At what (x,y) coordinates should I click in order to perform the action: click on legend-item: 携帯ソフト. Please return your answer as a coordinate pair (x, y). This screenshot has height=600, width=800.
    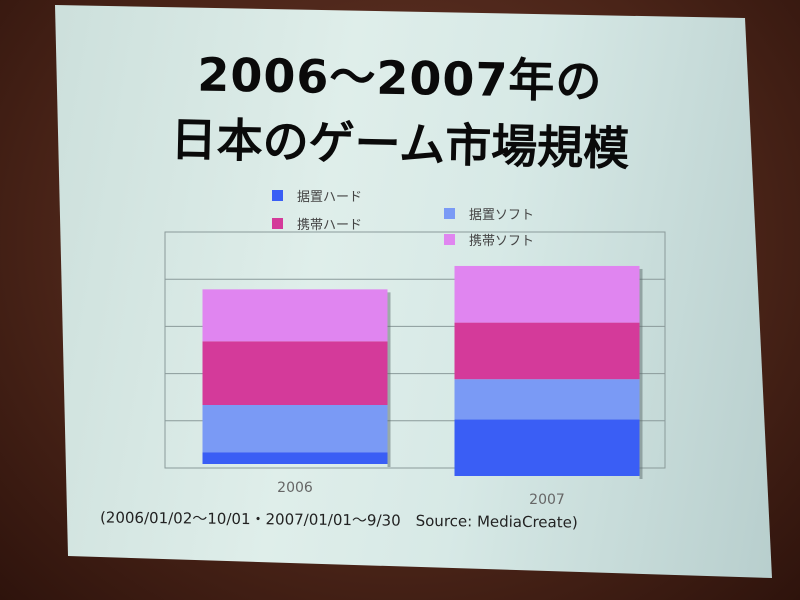
    Looking at the image, I should click on (489, 239).